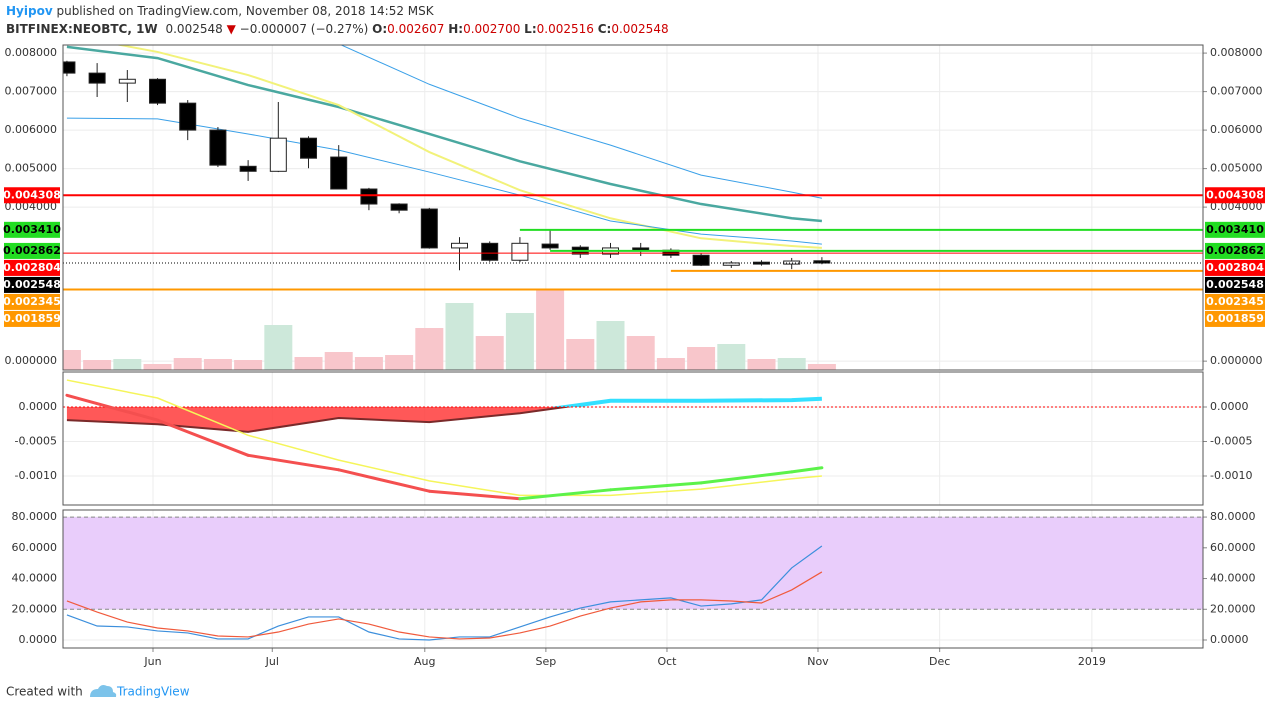  I want to click on y-tick-label: 40.0000, so click(35, 578).